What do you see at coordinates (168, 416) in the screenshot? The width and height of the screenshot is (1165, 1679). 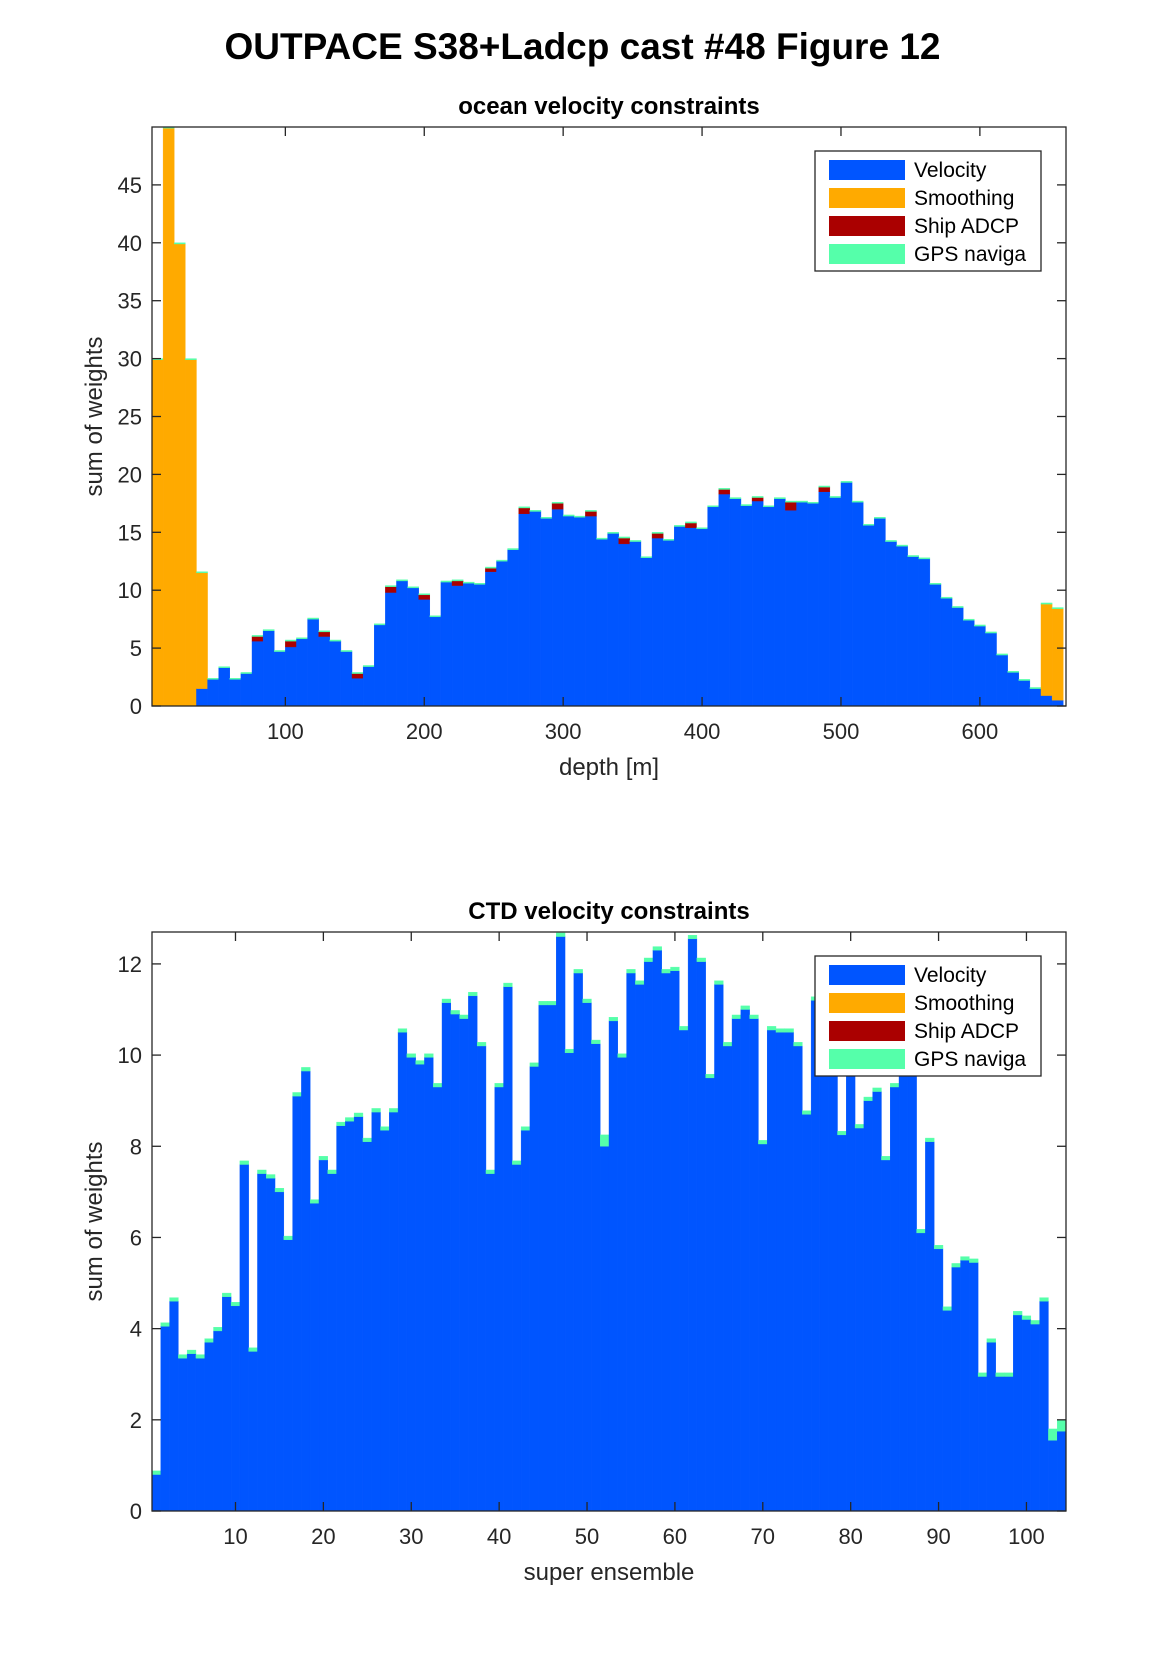 I see `bar-smoothing` at bounding box center [168, 416].